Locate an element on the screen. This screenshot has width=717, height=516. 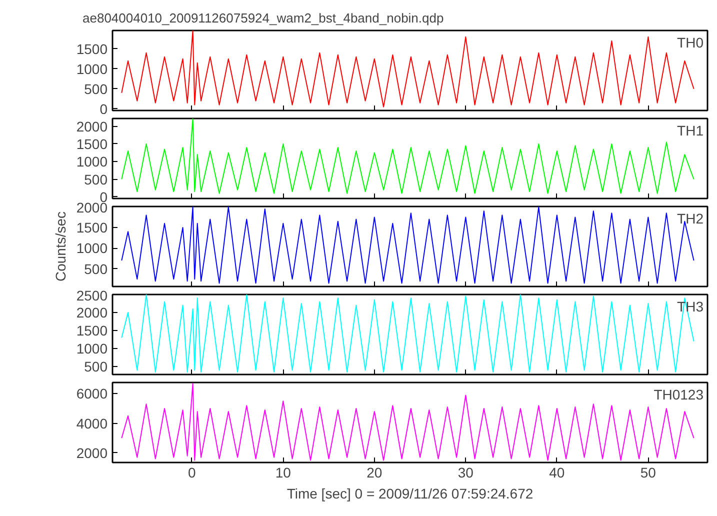
y-tick-label: 6000 is located at coordinates (92, 394).